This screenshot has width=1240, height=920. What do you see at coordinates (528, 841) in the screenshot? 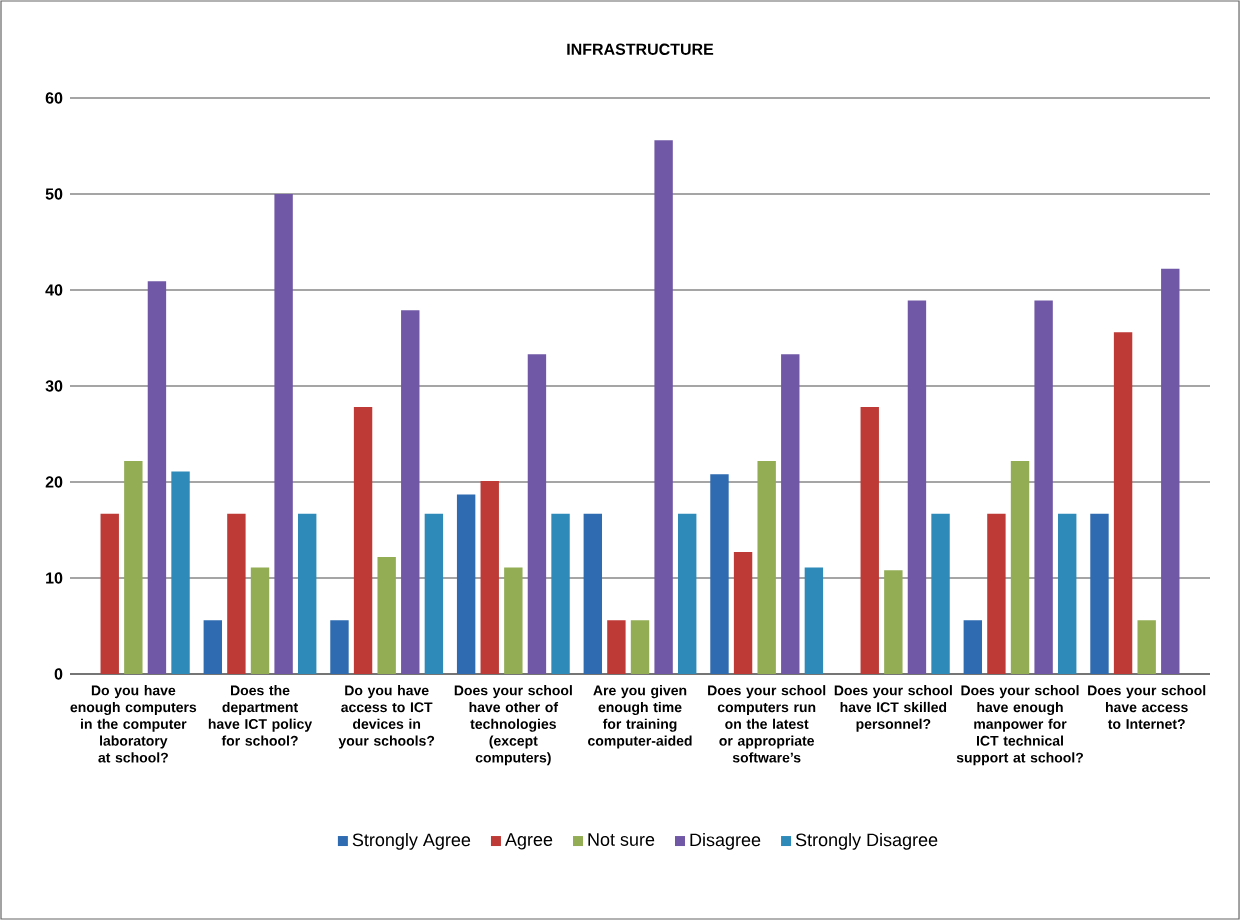
I see `legend-label: Agree` at bounding box center [528, 841].